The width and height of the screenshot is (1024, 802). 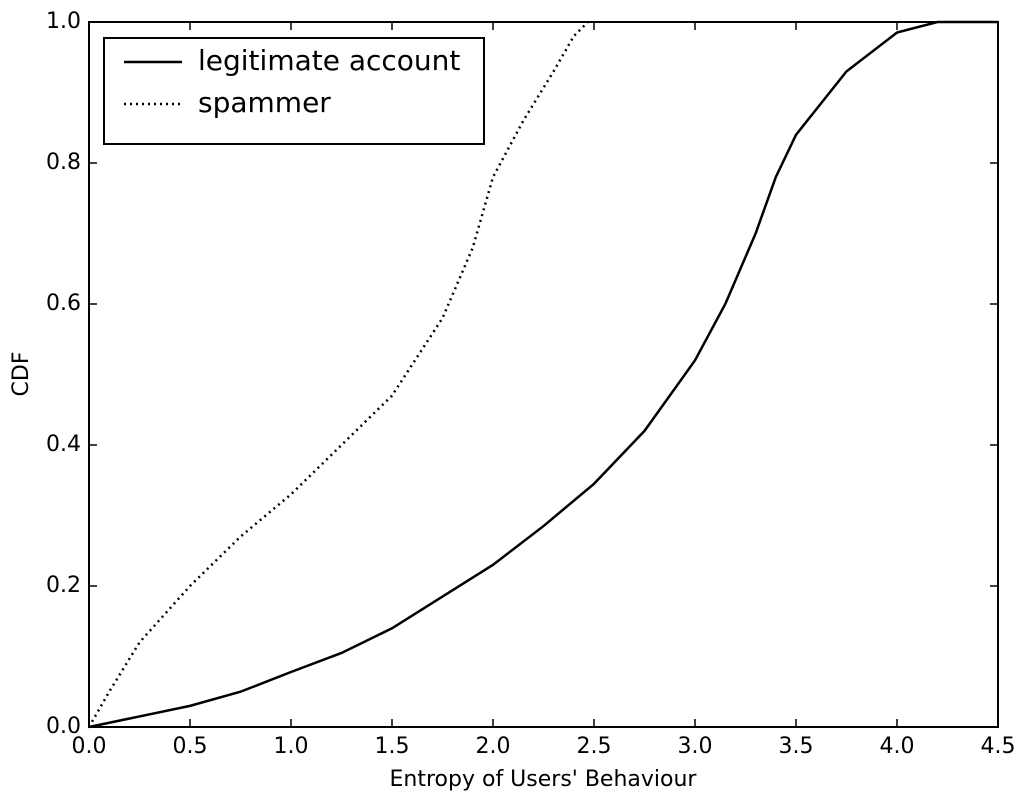 What do you see at coordinates (998, 746) in the screenshot?
I see `x-tick-label: 4.5` at bounding box center [998, 746].